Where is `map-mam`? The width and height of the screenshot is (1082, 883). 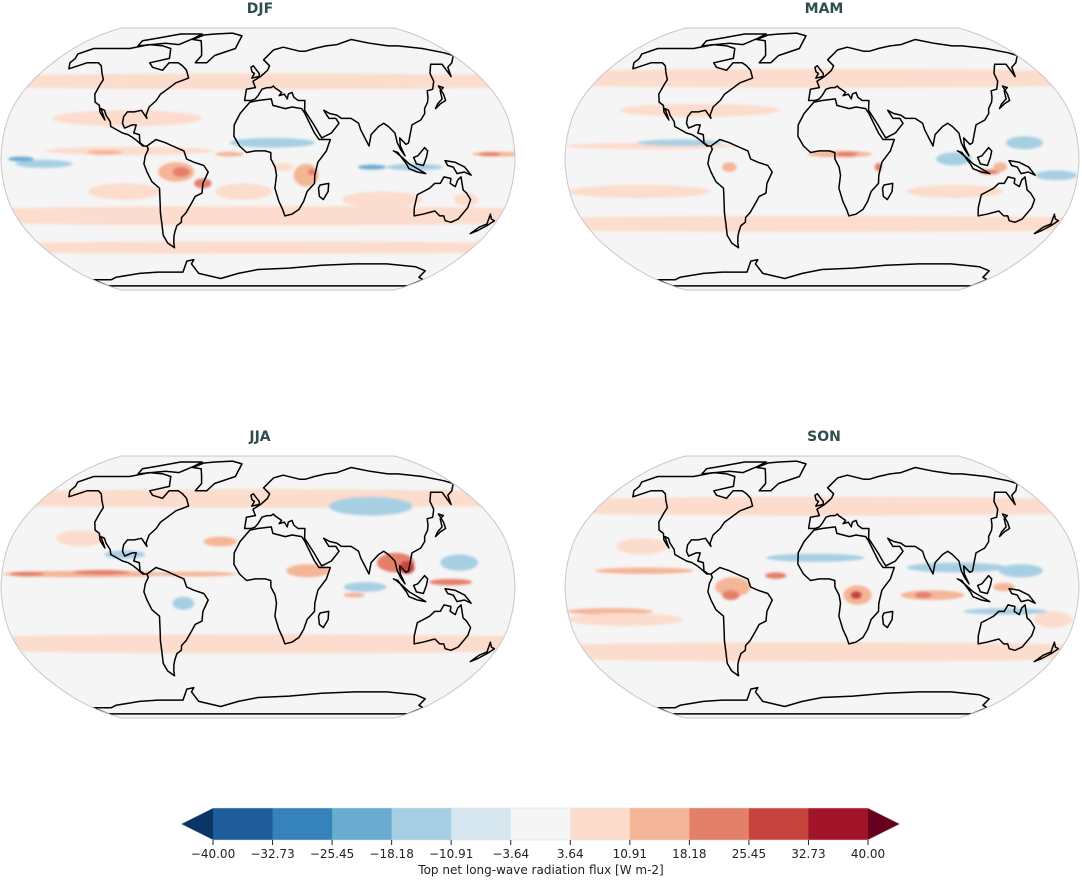
map-mam is located at coordinates (822, 159).